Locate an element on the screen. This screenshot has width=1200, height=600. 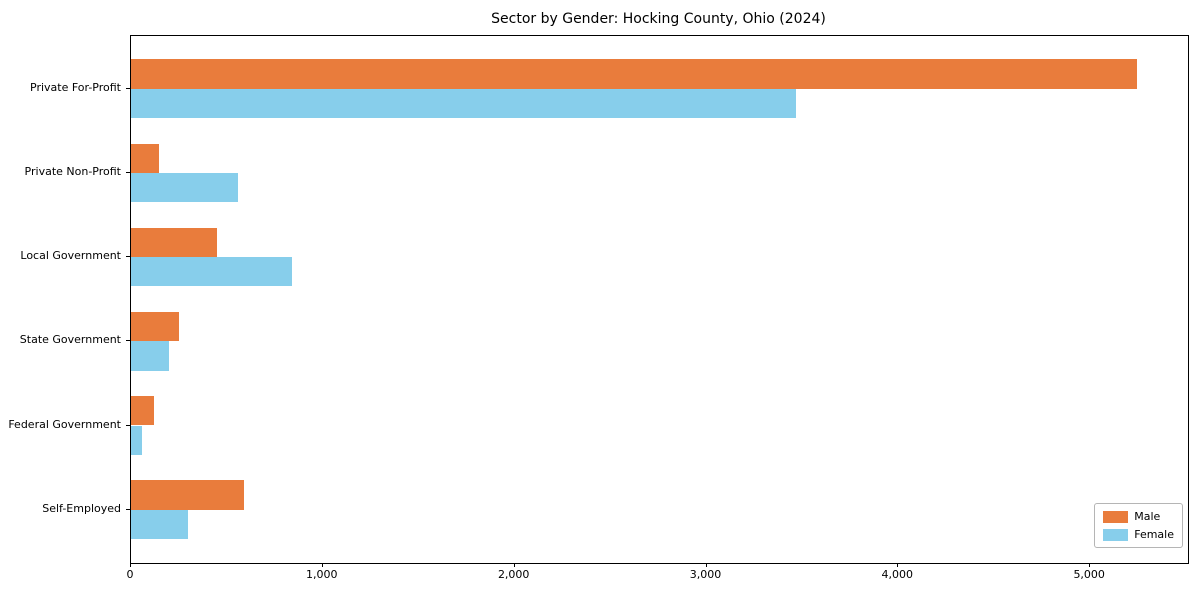
ytick-label-self-employed: Self-Employed is located at coordinates (81, 508).